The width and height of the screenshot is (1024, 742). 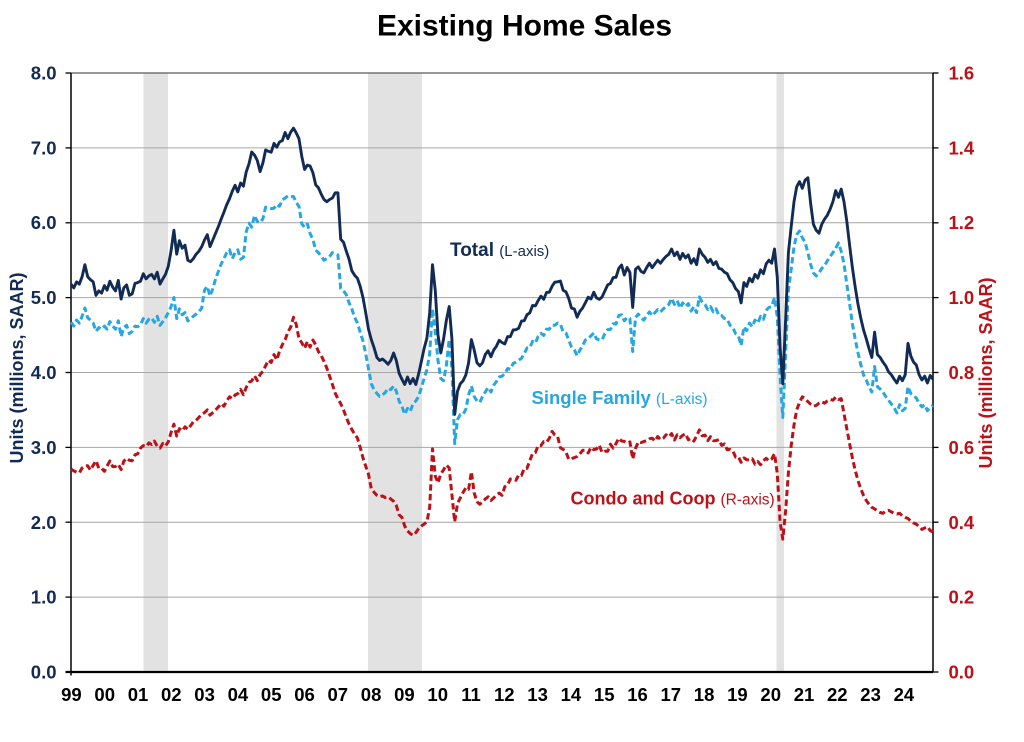 I want to click on svg-text: 8.0, so click(x=44, y=73).